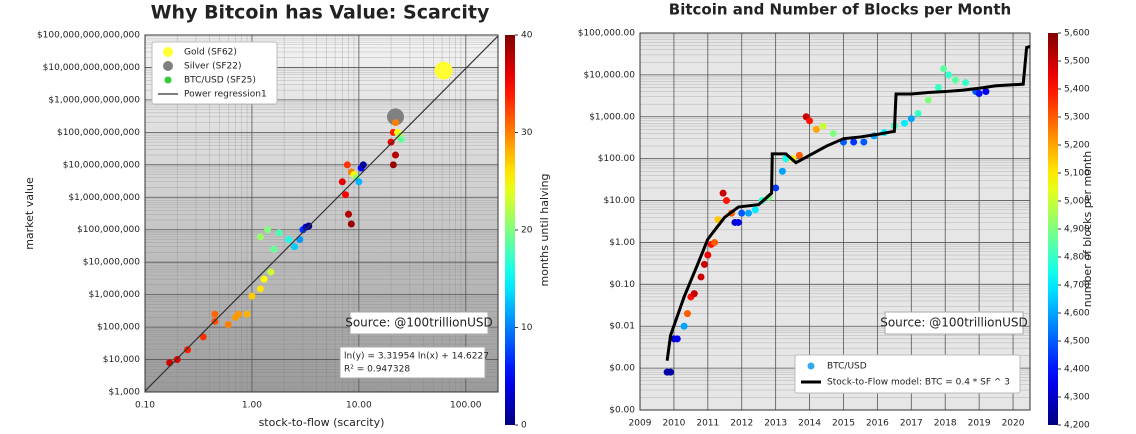  Describe the element at coordinates (1077, 342) in the screenshot. I see `colorbar-tick-label: 4,500` at that location.